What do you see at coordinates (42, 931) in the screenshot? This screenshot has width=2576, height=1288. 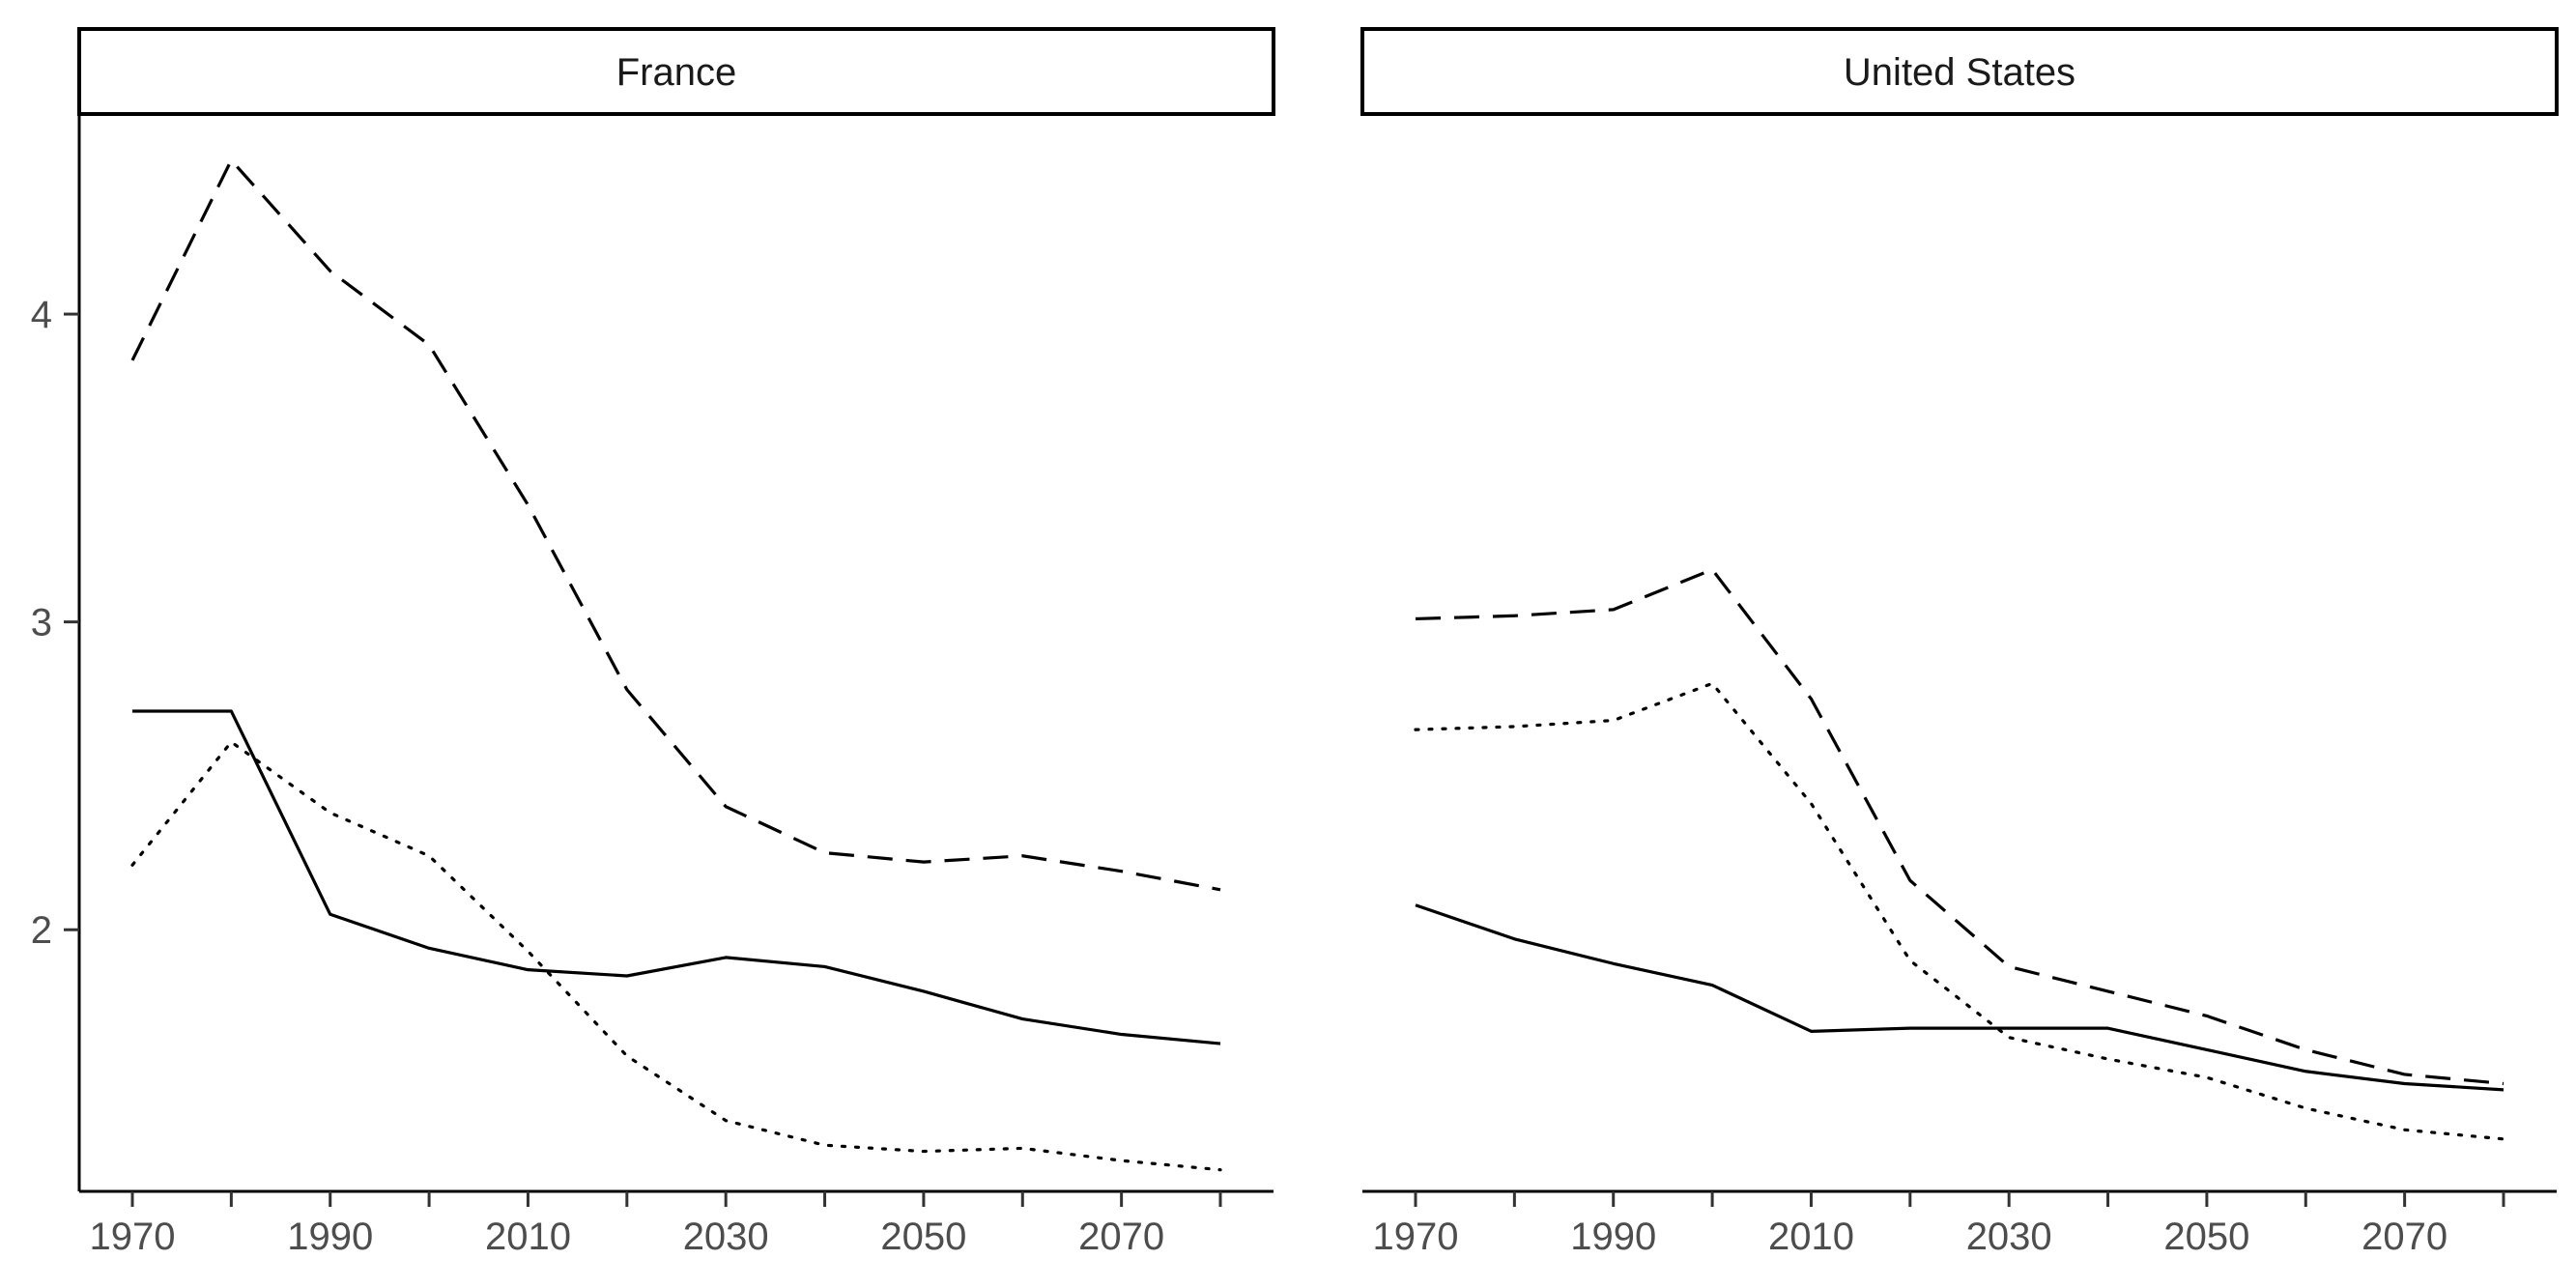 I see `y-tick-label: 2` at bounding box center [42, 931].